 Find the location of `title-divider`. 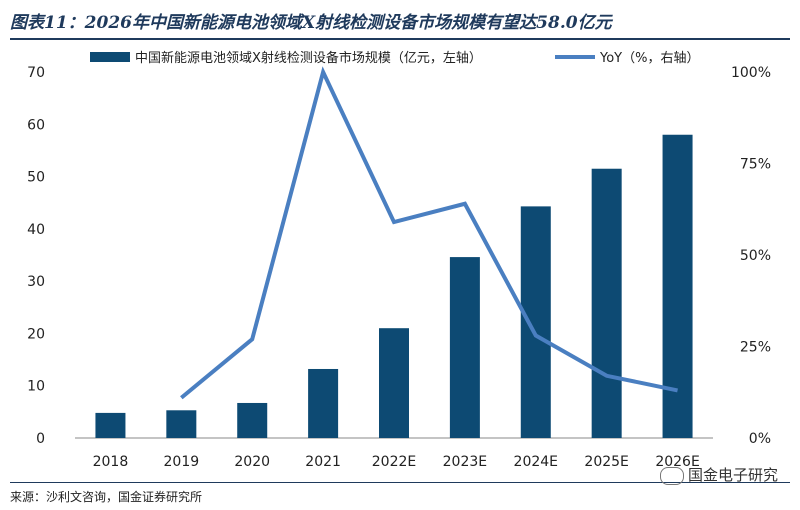

title-divider is located at coordinates (400, 39).